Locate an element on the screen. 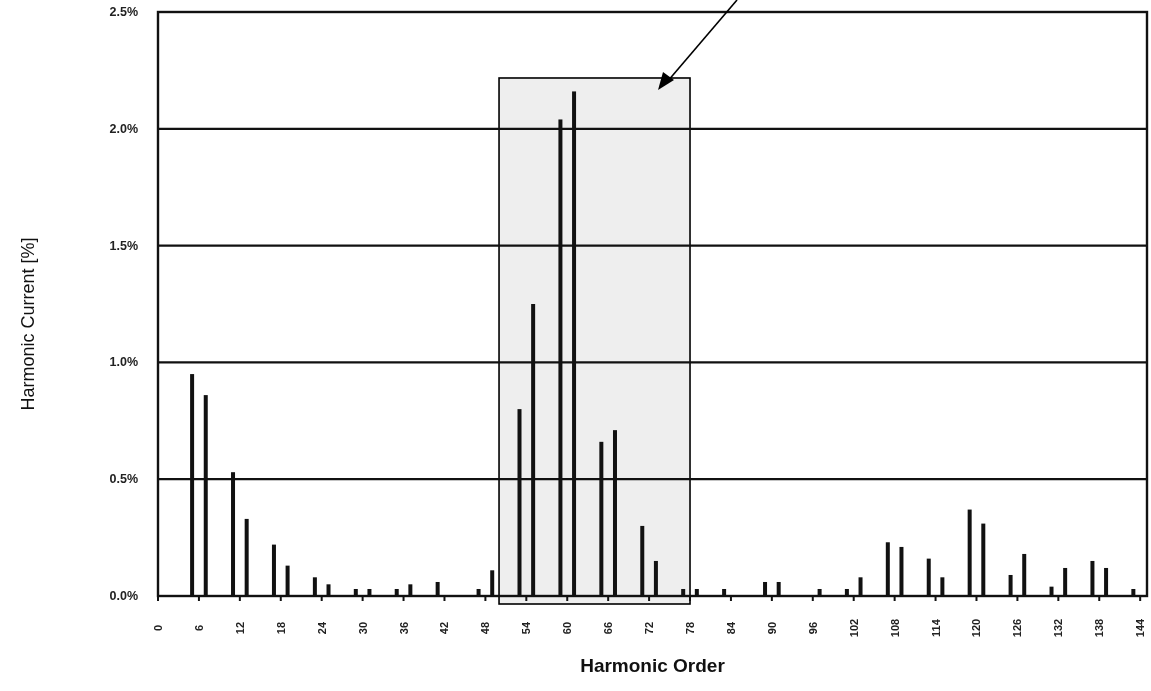 The width and height of the screenshot is (1151, 691). x-tick-label: 66 is located at coordinates (608, 628).